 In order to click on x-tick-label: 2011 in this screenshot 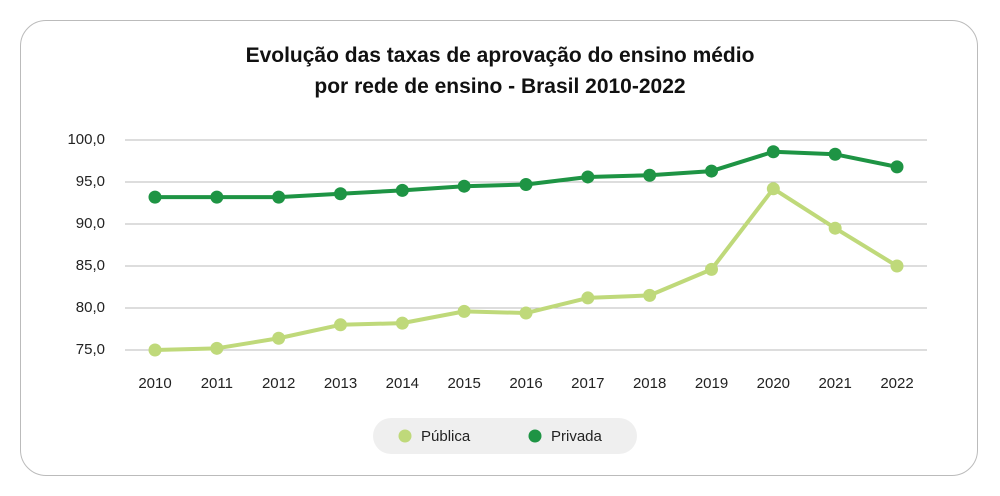, I will do `click(217, 383)`.